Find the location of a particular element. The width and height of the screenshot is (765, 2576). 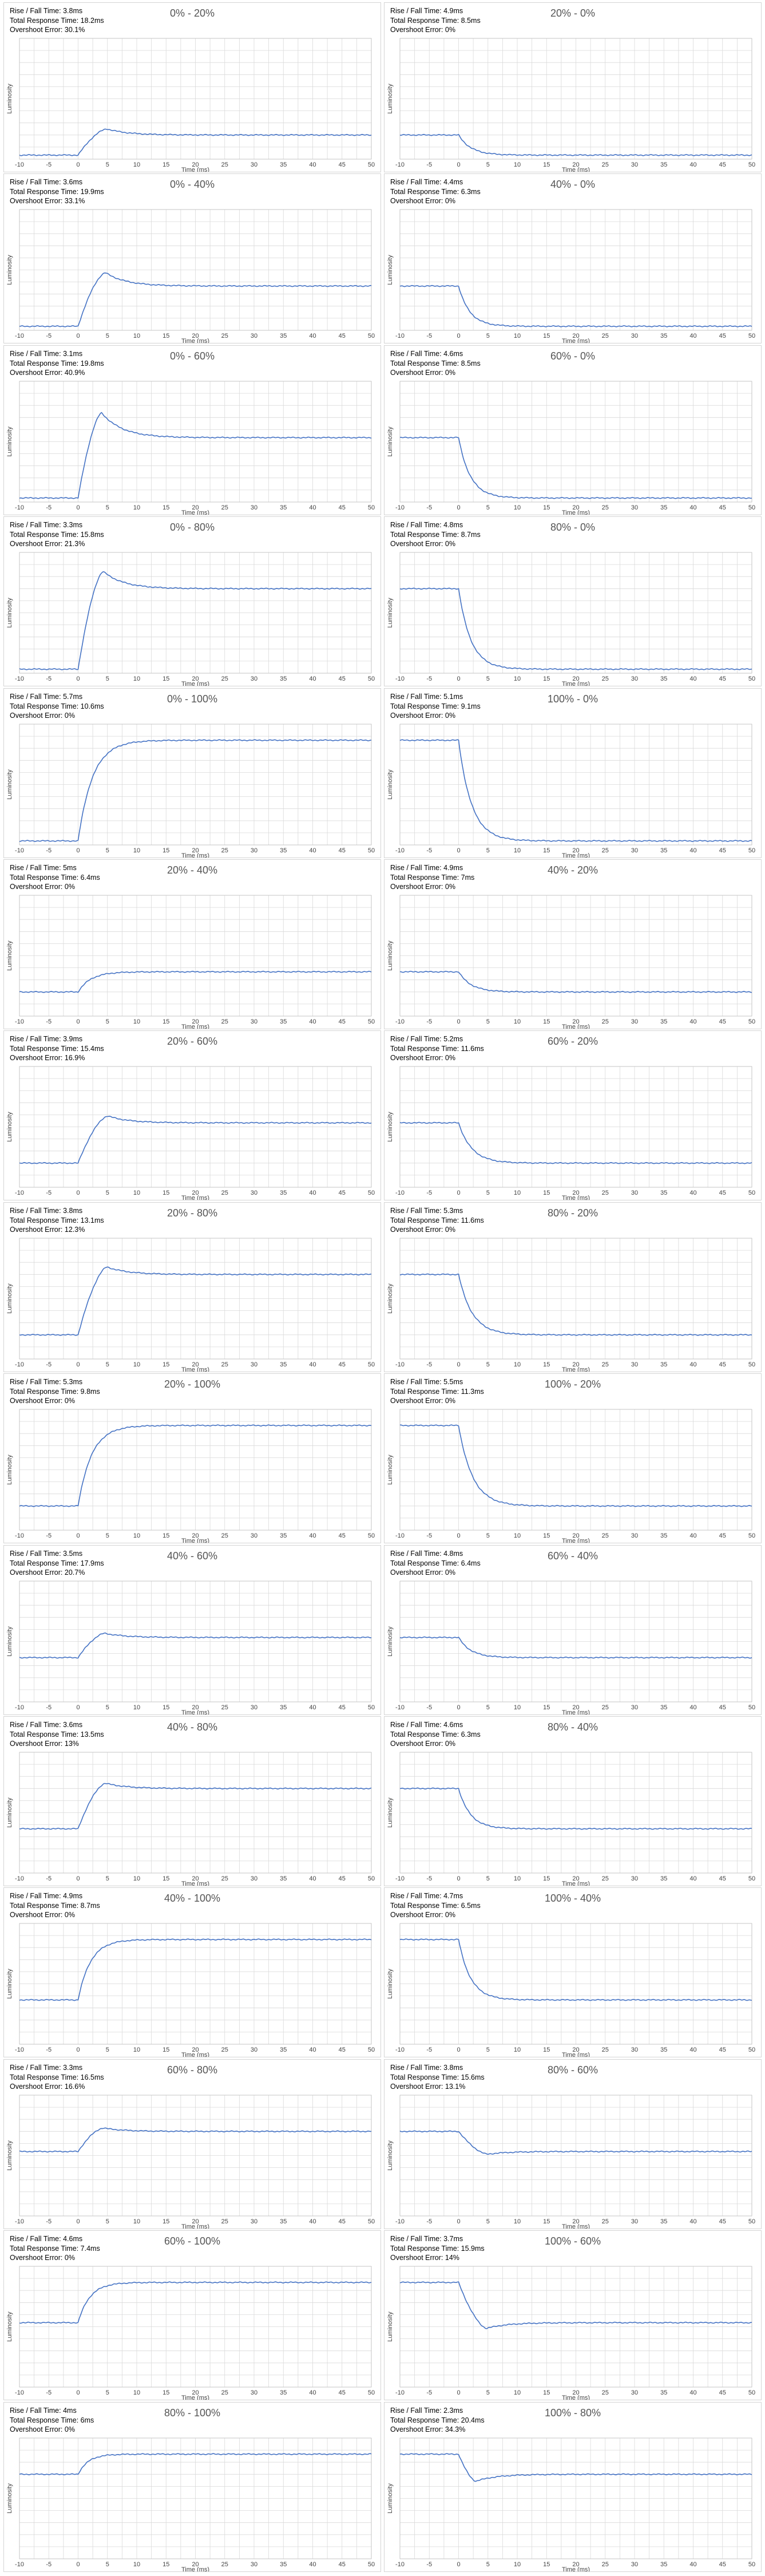

chart-title: 100% - 0% is located at coordinates (572, 699).